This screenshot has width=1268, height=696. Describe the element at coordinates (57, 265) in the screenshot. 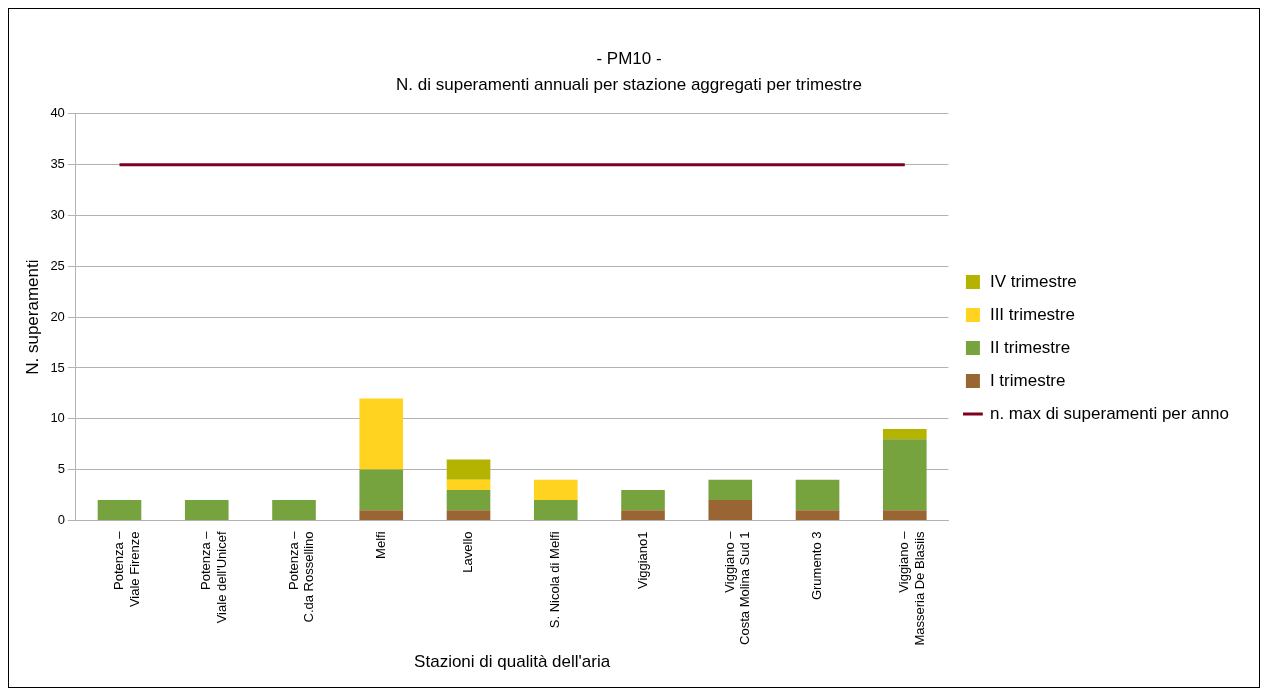

I see `y-tick-label: 25` at that location.